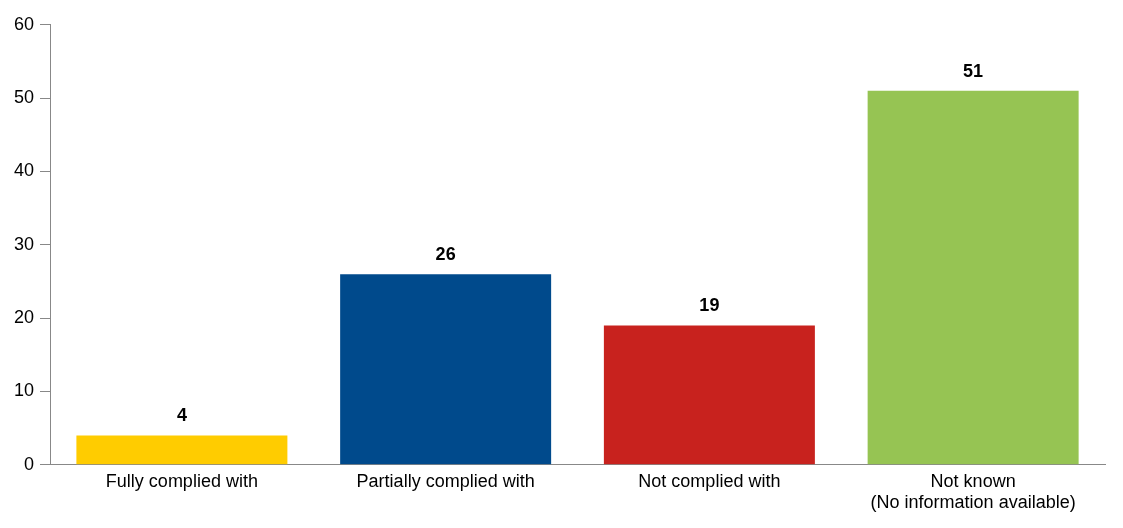 The height and width of the screenshot is (528, 1123). What do you see at coordinates (709, 480) in the screenshot?
I see `x-tick-label: Not complied with` at bounding box center [709, 480].